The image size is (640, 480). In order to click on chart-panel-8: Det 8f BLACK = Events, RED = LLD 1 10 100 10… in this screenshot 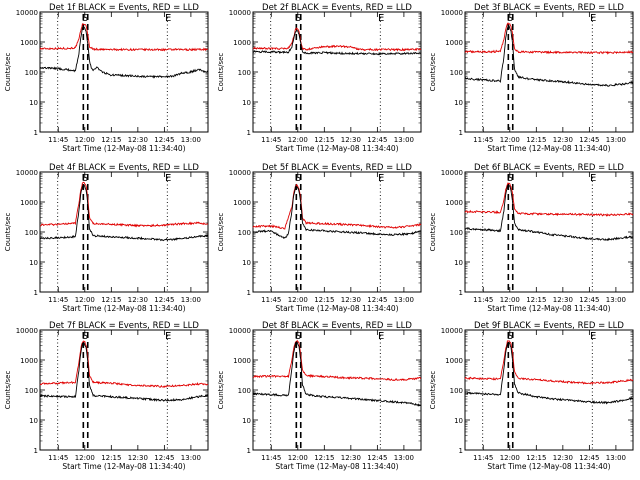, I will do `click(319, 396)`.